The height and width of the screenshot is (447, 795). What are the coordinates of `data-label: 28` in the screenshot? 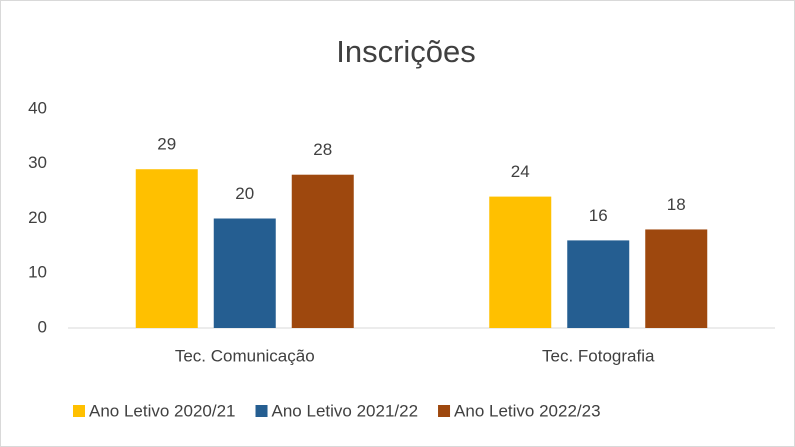 It's located at (322, 149).